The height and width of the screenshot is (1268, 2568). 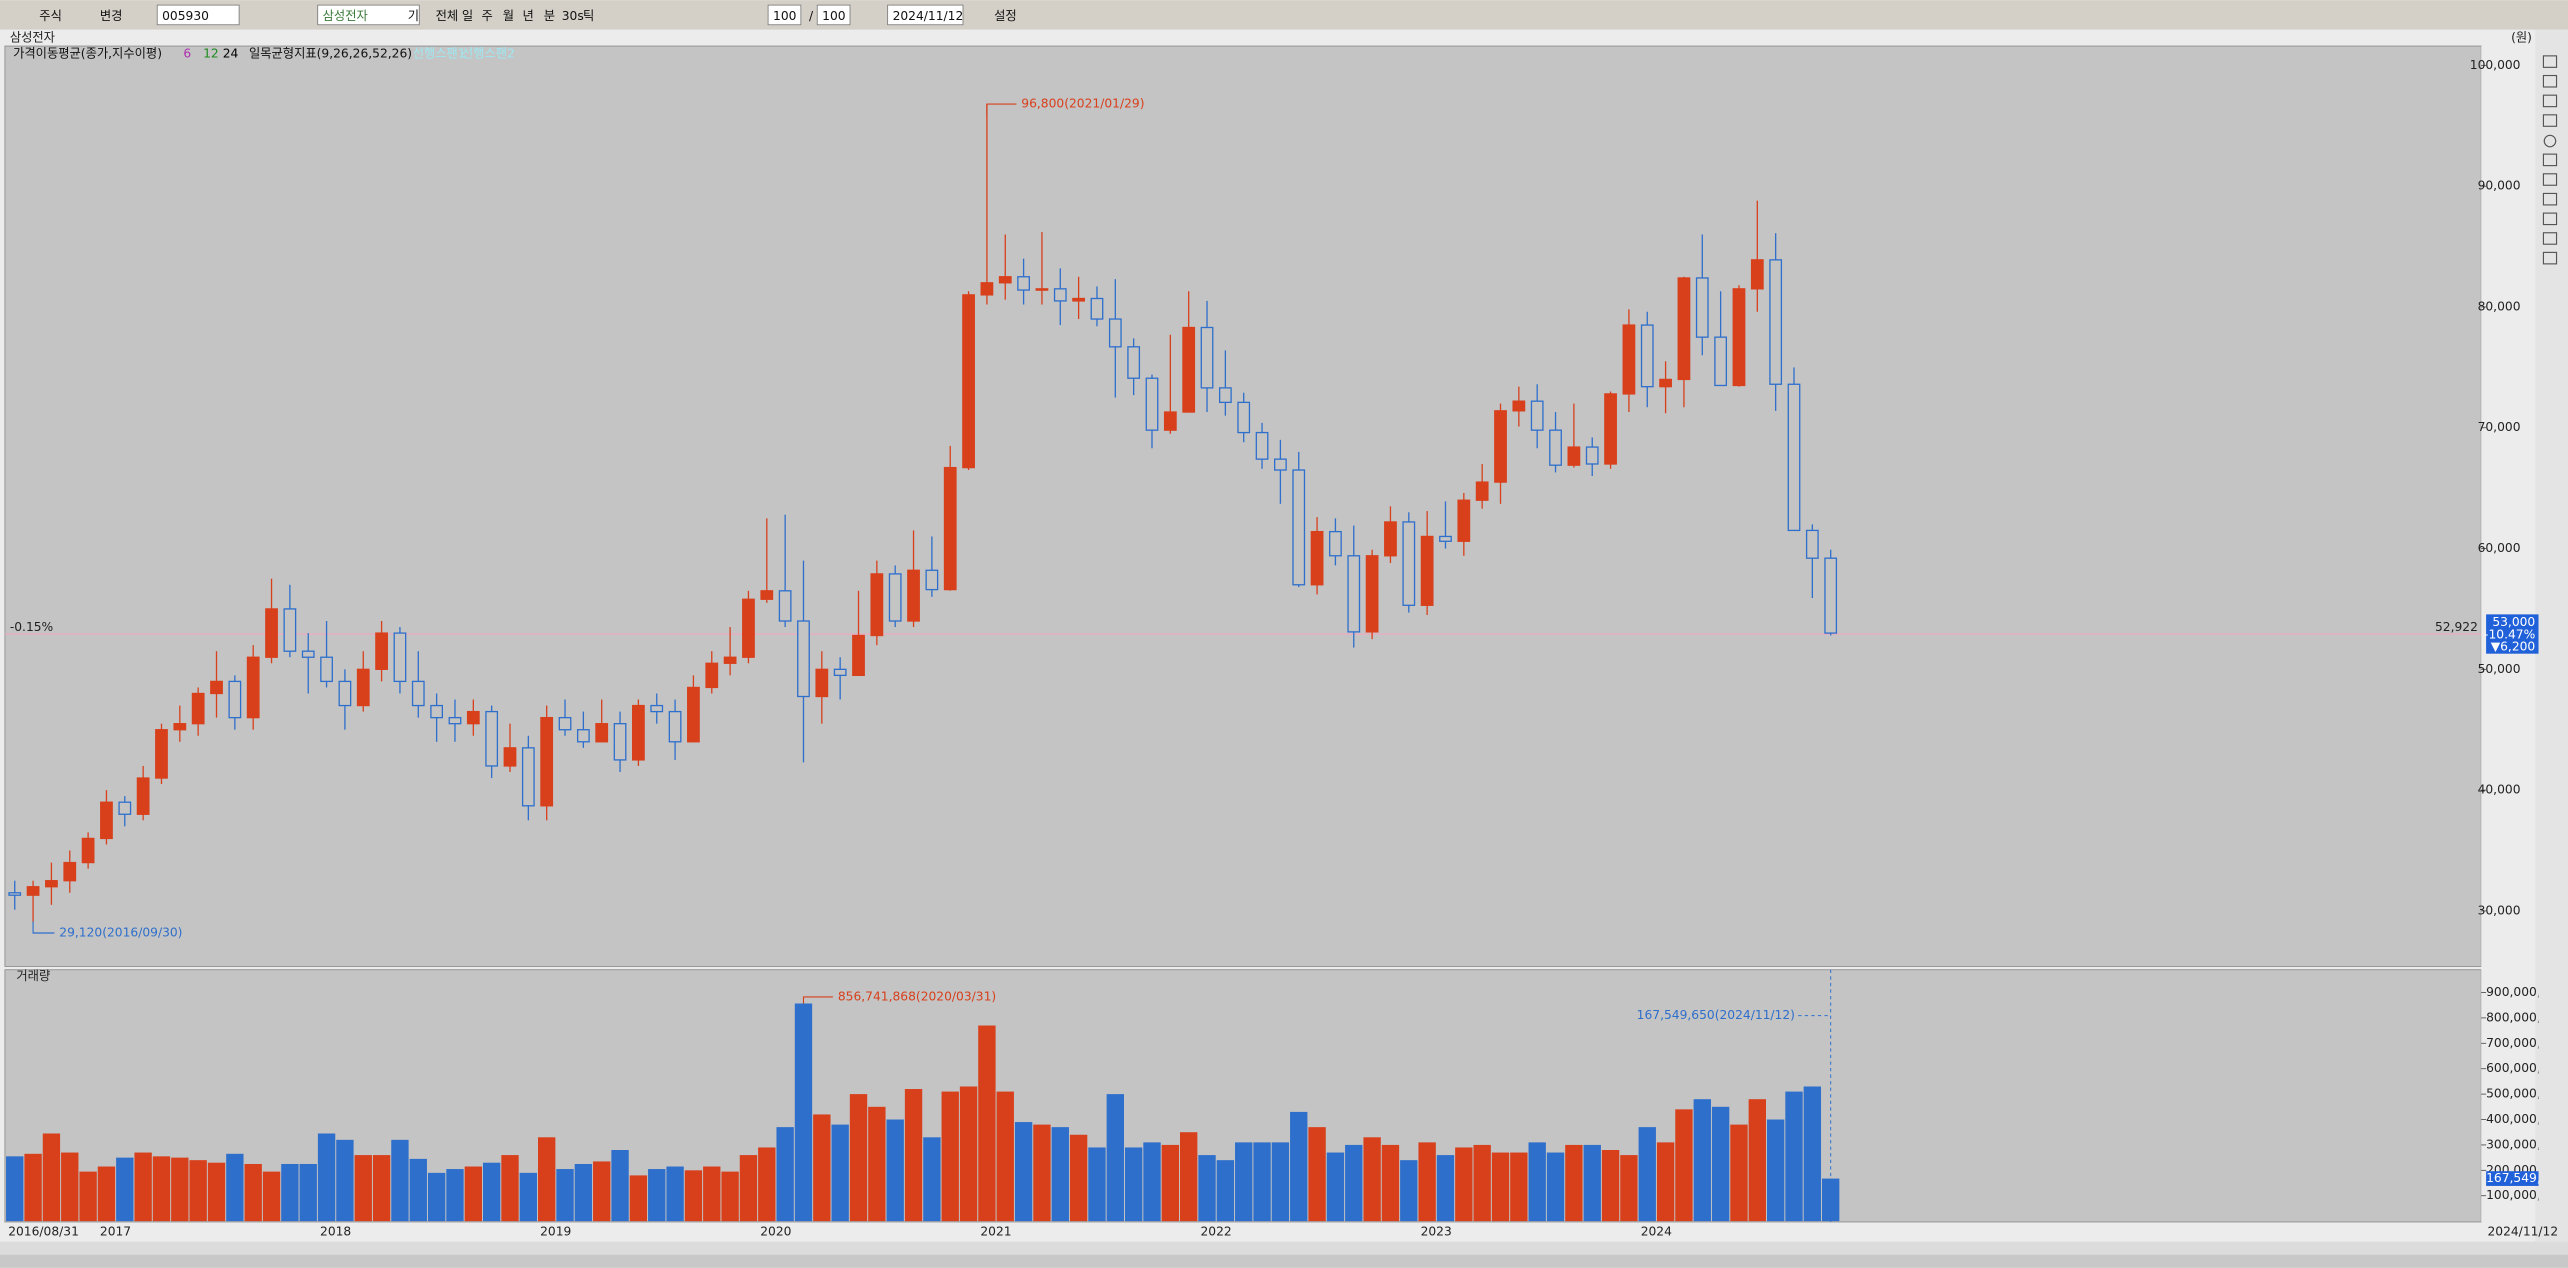 What do you see at coordinates (467, 16) in the screenshot?
I see `toolbar-item: 일` at bounding box center [467, 16].